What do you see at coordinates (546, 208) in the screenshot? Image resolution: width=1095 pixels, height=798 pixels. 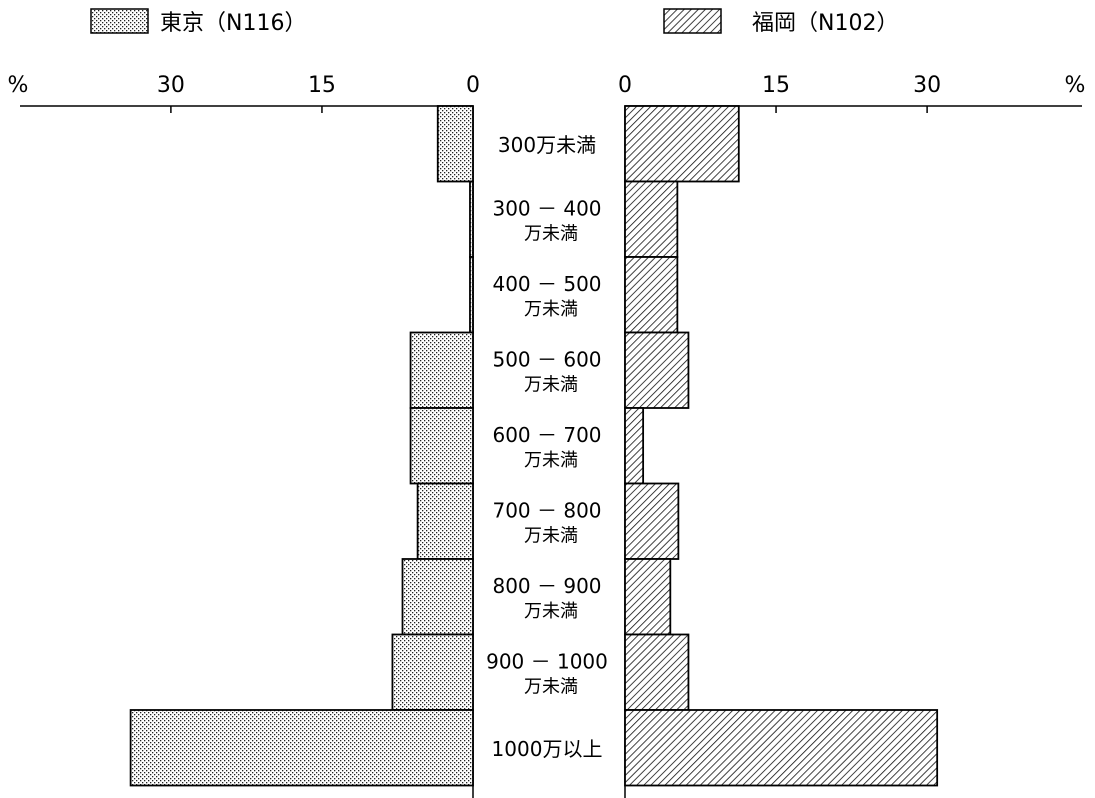 I see `category-label-line1: 300 － 400` at bounding box center [546, 208].